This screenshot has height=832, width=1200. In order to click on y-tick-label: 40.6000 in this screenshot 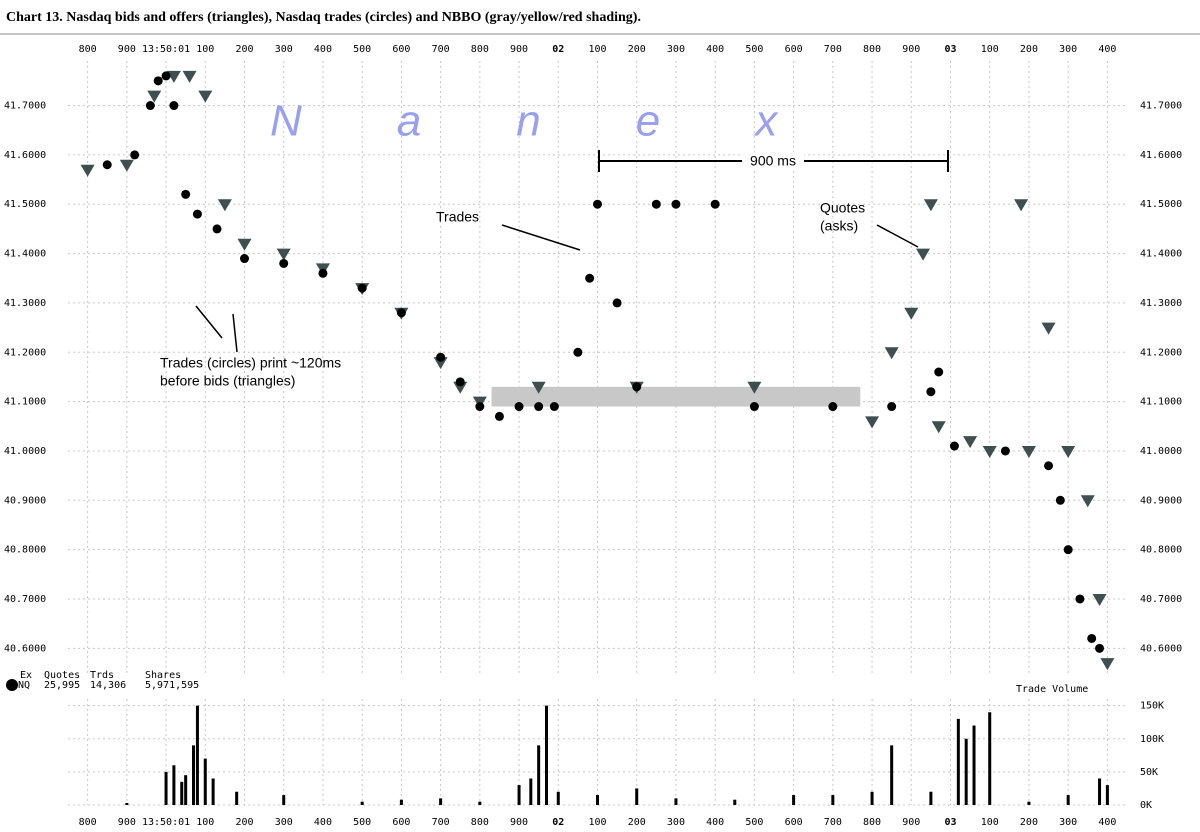, I will do `click(1161, 648)`.